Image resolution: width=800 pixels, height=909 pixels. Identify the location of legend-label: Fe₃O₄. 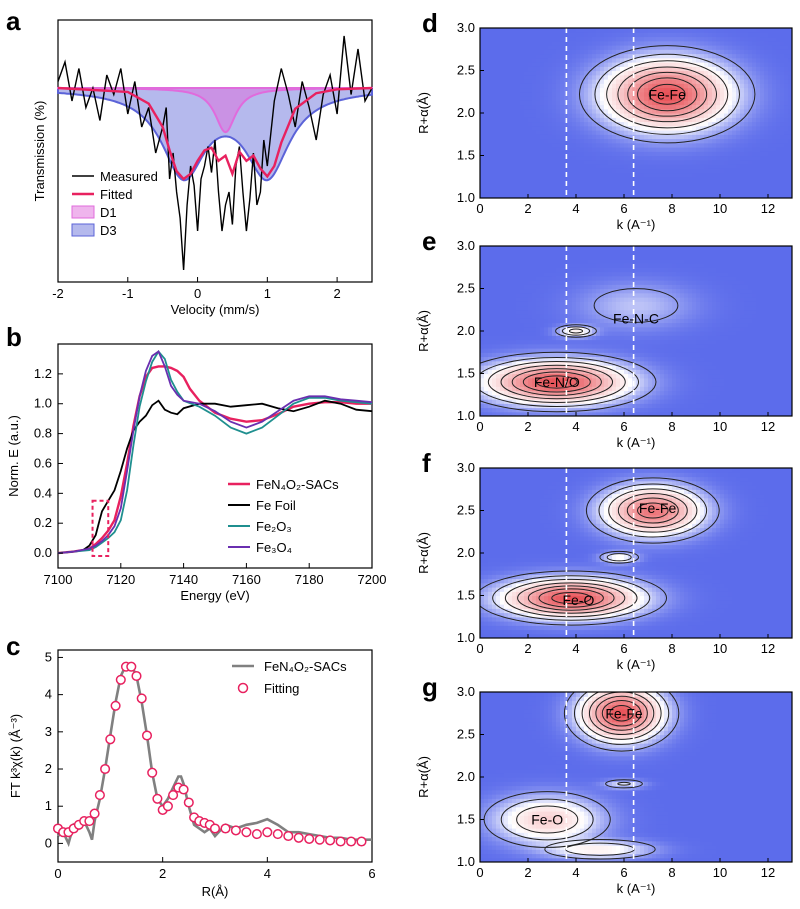
(274, 547).